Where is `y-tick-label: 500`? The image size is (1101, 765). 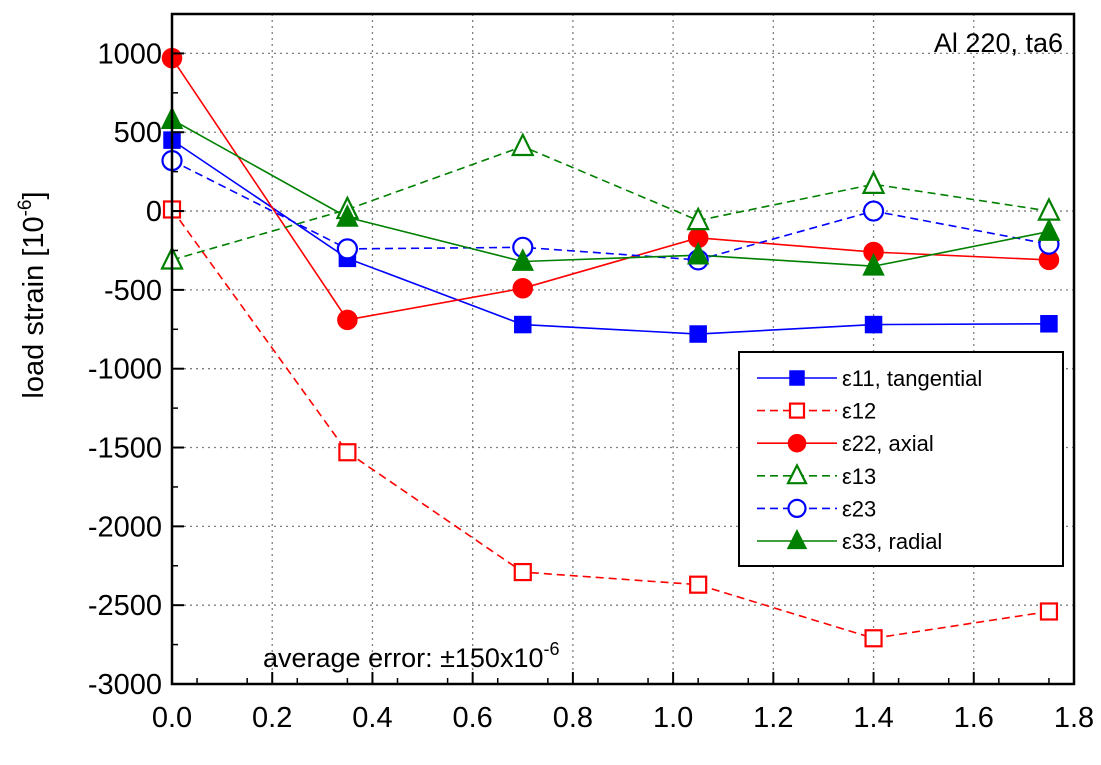
y-tick-label: 500 is located at coordinates (138, 133).